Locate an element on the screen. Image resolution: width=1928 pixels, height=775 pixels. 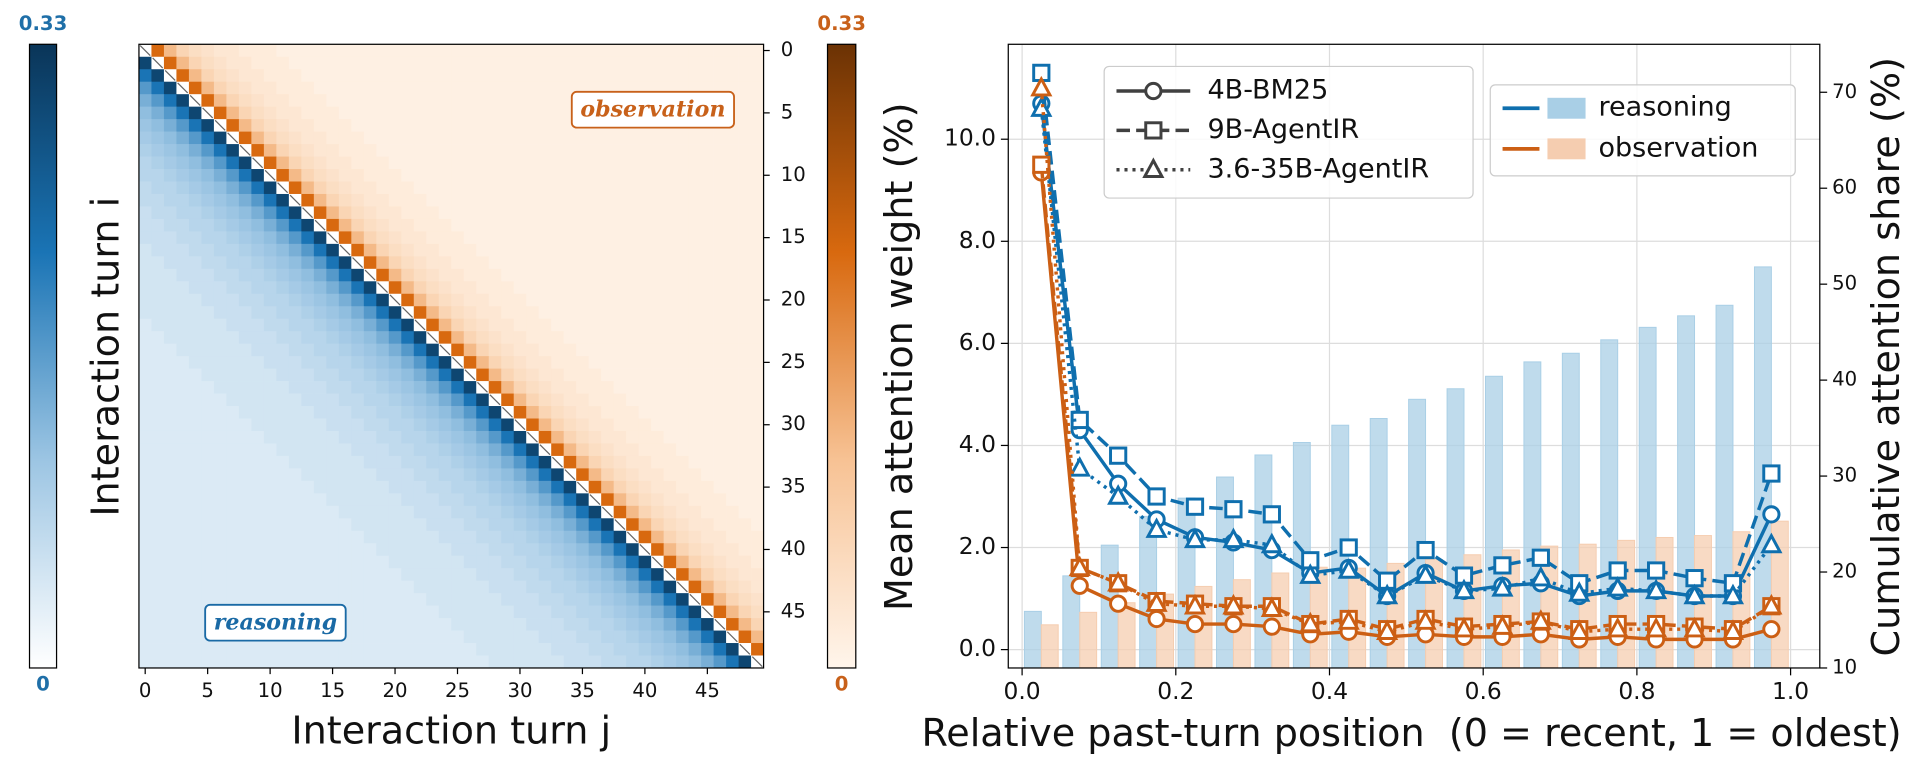
legend-label: 9B-AgentIR is located at coordinates (1283, 129).